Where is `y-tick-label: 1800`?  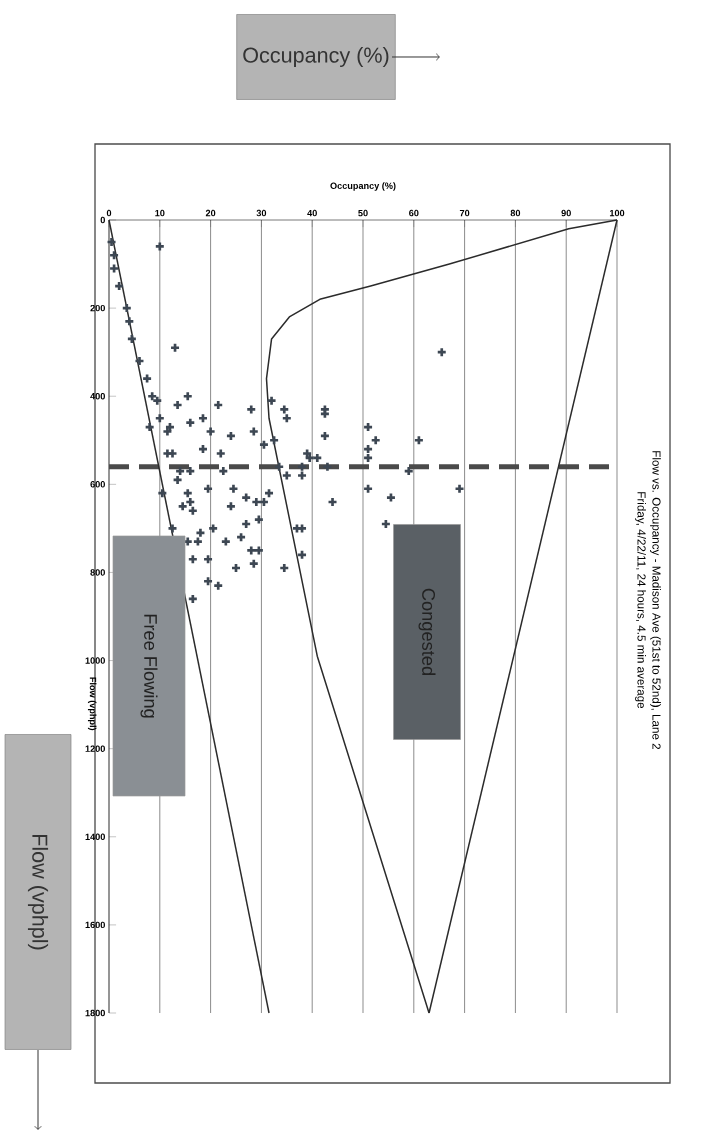
y-tick-label: 1800 is located at coordinates (95, 1013).